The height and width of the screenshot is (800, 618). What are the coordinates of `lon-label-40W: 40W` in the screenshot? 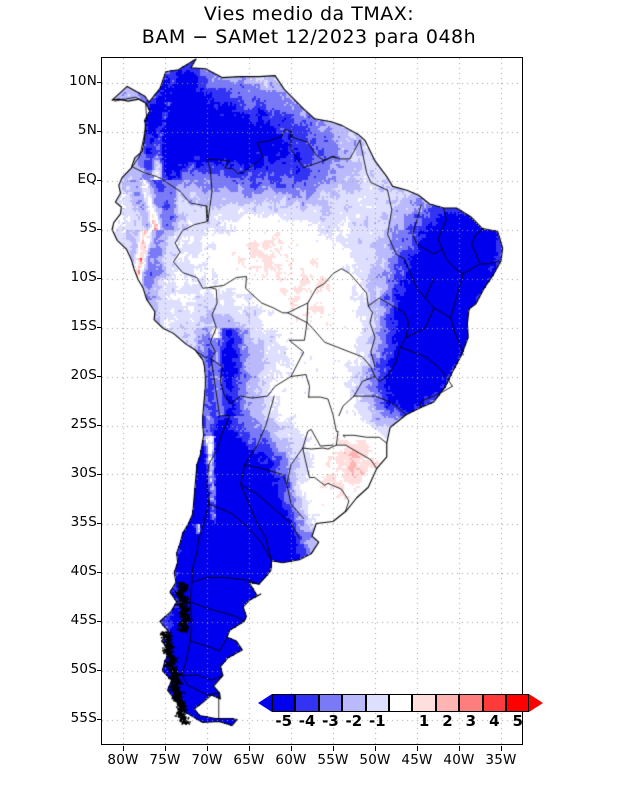 It's located at (459, 760).